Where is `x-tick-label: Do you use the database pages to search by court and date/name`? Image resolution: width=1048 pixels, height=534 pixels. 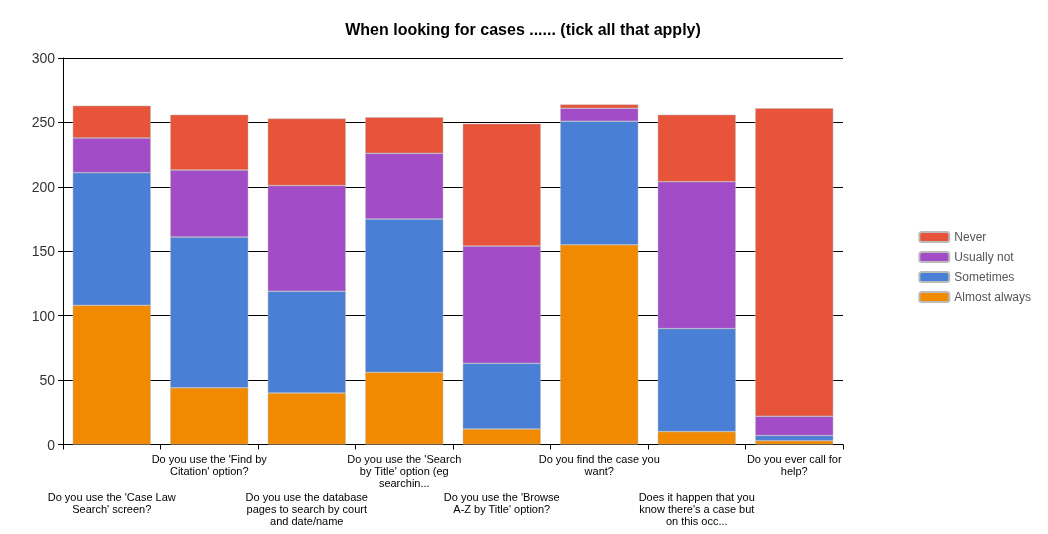
x-tick-label: Do you use the database pages to search by court and date/name is located at coordinates (306, 508).